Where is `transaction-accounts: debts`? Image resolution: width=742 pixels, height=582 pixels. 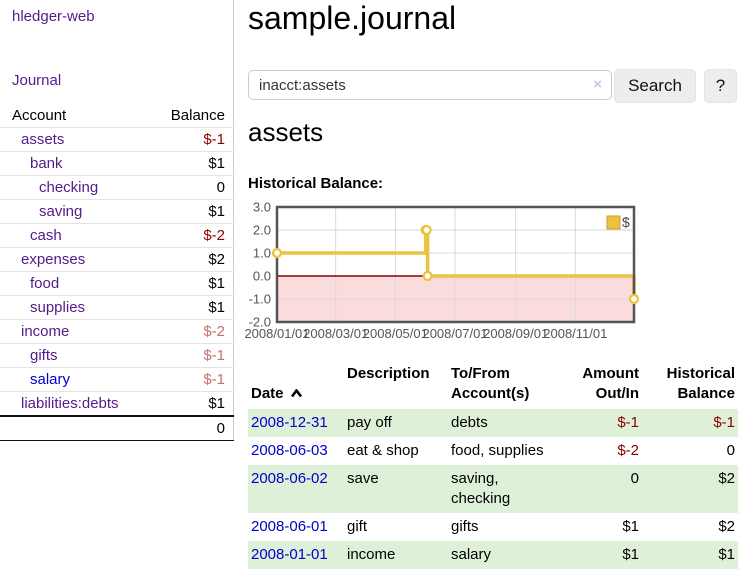
transaction-accounts: debts is located at coordinates (469, 422).